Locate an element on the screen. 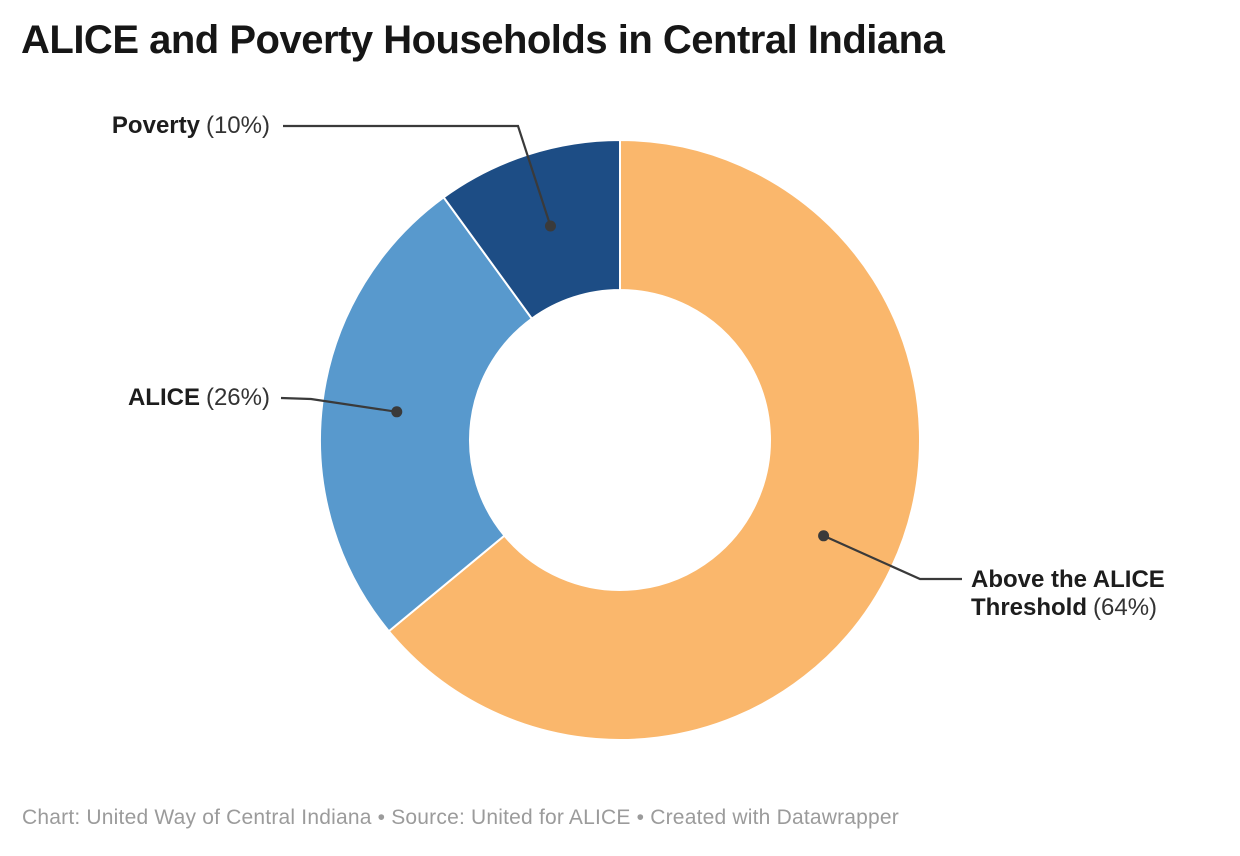 The height and width of the screenshot is (856, 1240). label-above-threshold-value: (64%) is located at coordinates (1125, 607).